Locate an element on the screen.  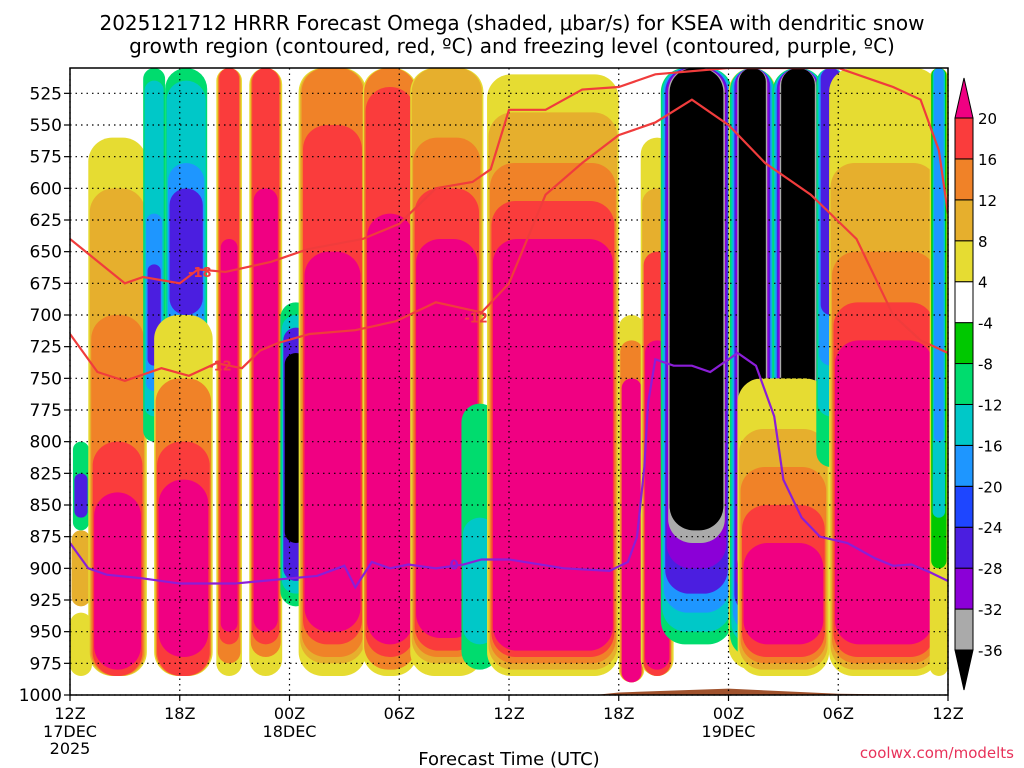
y-tick-label: 825 is located at coordinates (46, 474).